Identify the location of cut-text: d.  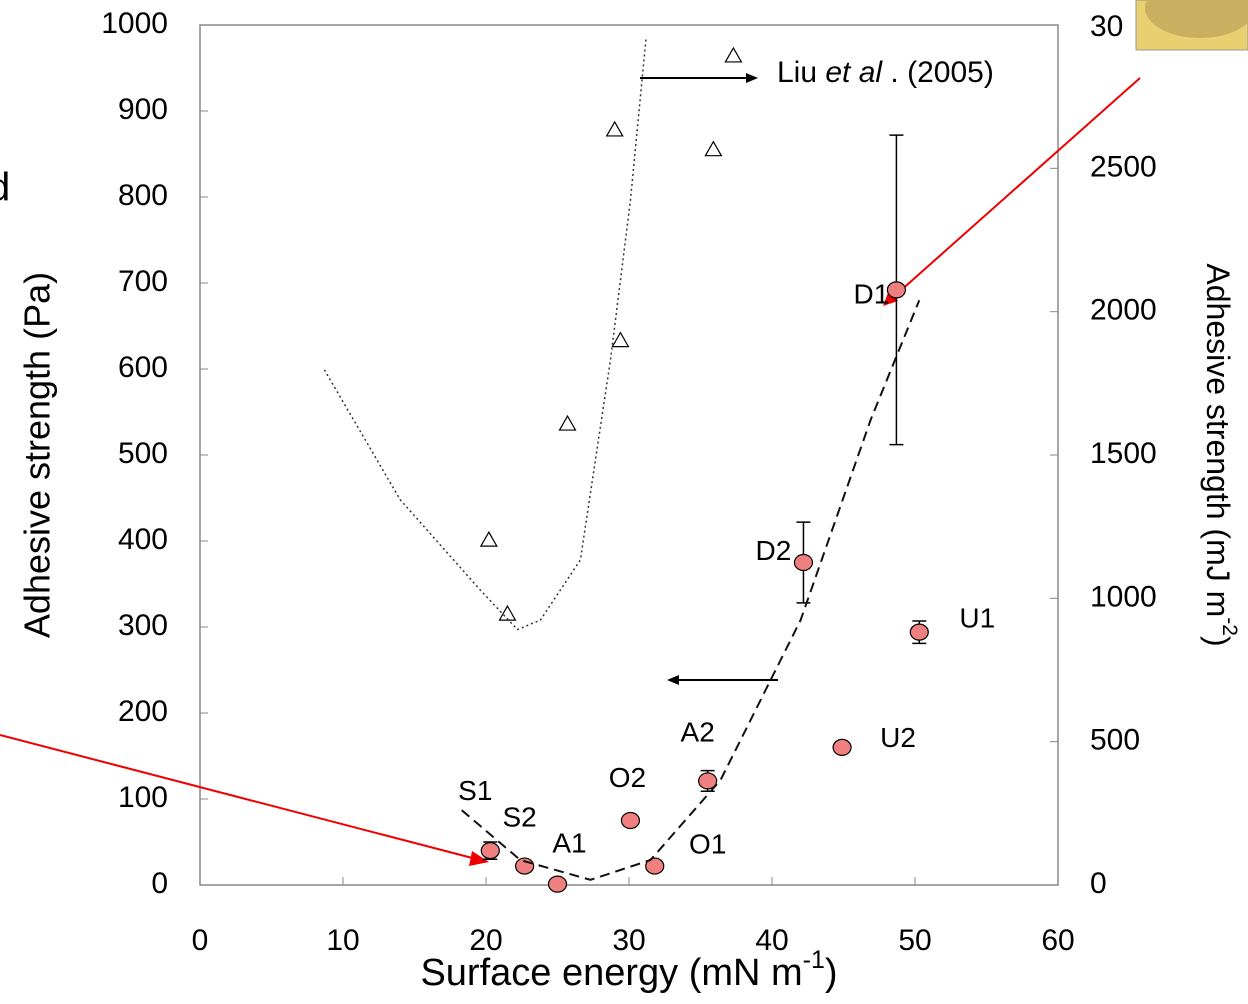
(5, 188).